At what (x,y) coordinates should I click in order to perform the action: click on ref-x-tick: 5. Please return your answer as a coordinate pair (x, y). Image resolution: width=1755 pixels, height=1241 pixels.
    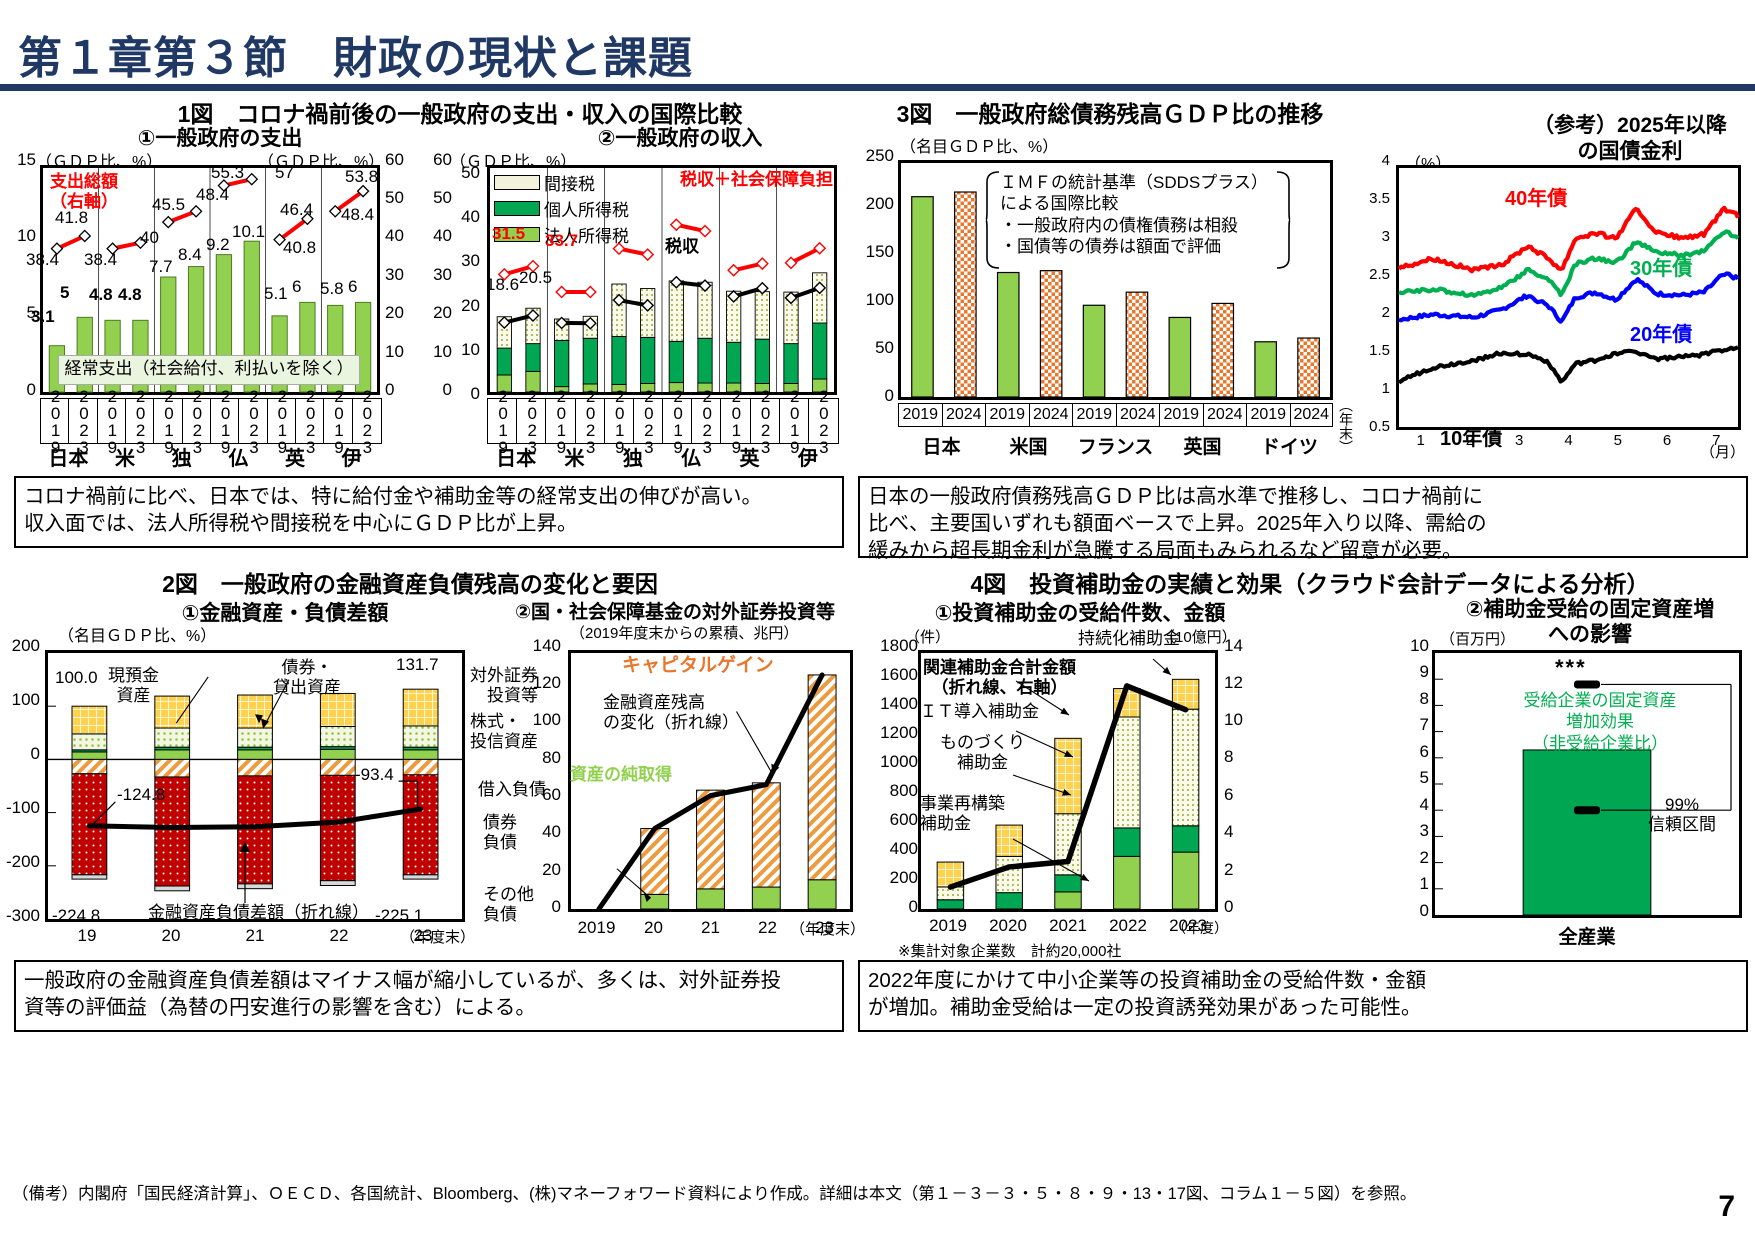
    Looking at the image, I should click on (1617, 440).